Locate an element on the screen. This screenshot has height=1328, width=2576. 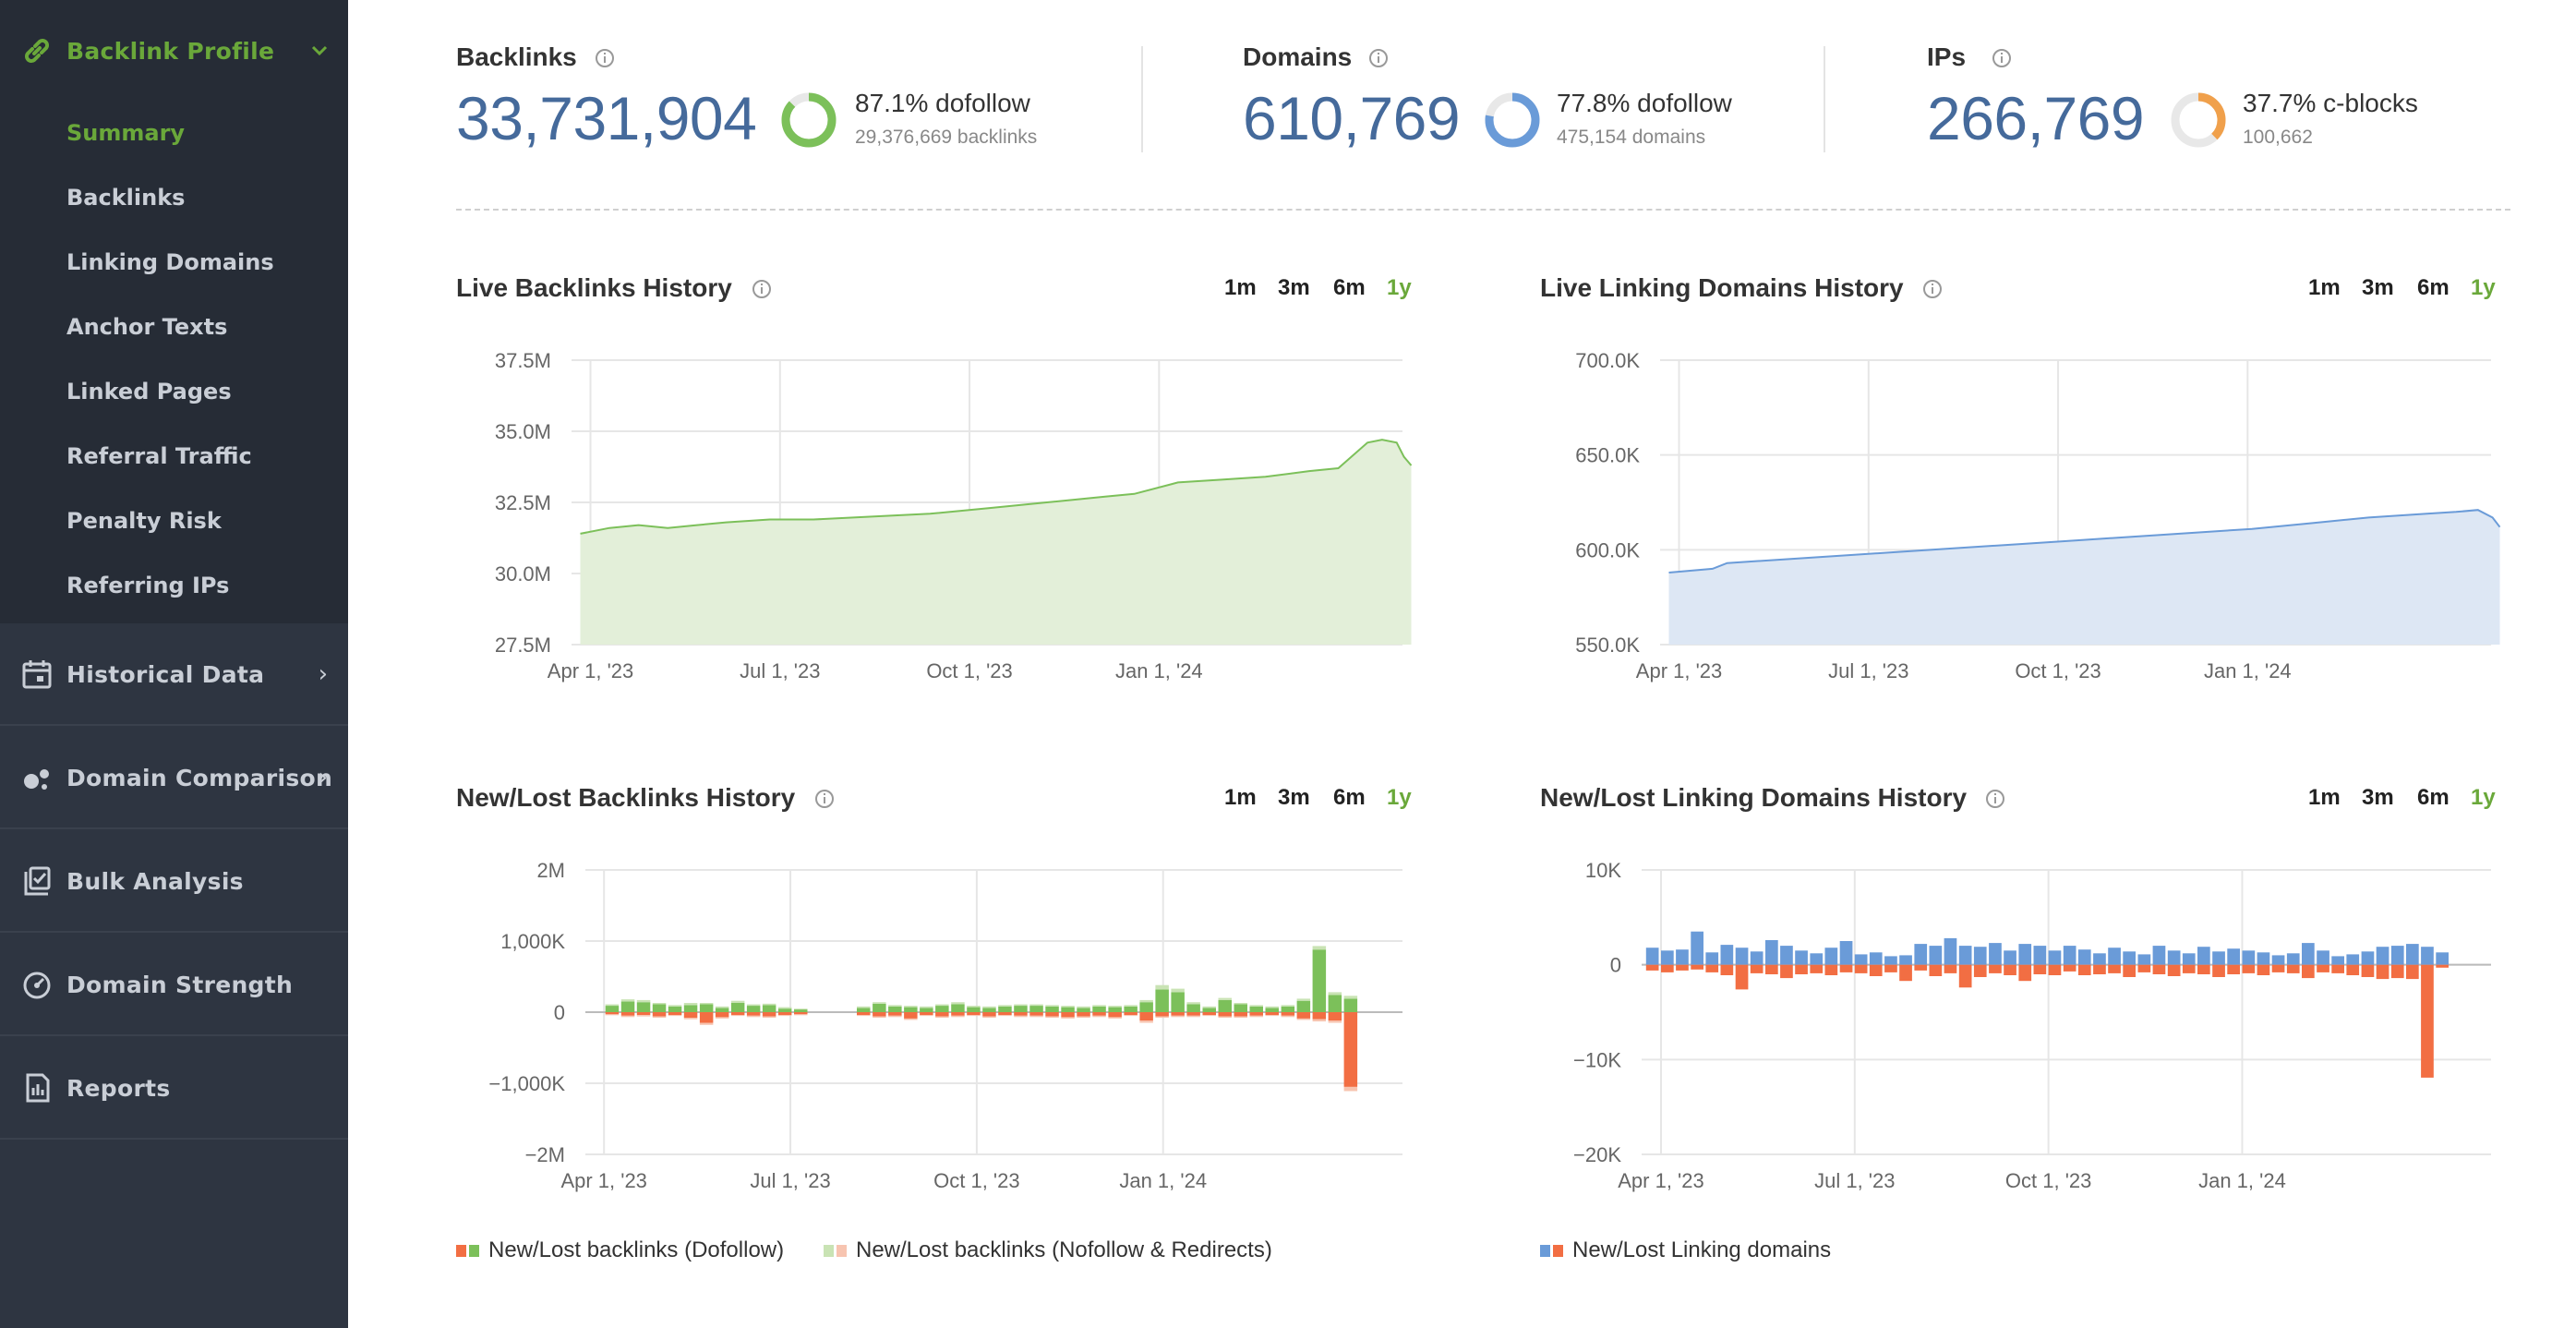
bubbles-icon is located at coordinates (36, 779).